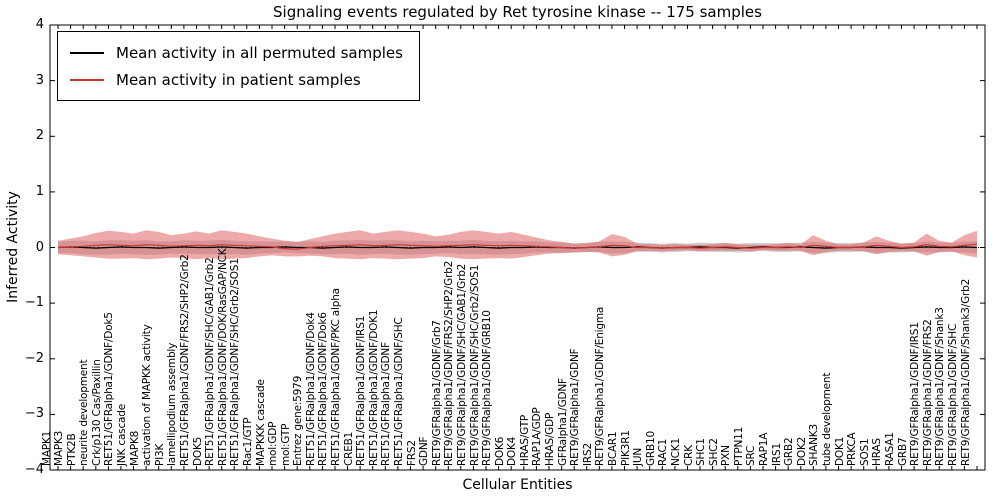  I want to click on legend-item-patient: Mean activity in patient samples, so click(236, 79).